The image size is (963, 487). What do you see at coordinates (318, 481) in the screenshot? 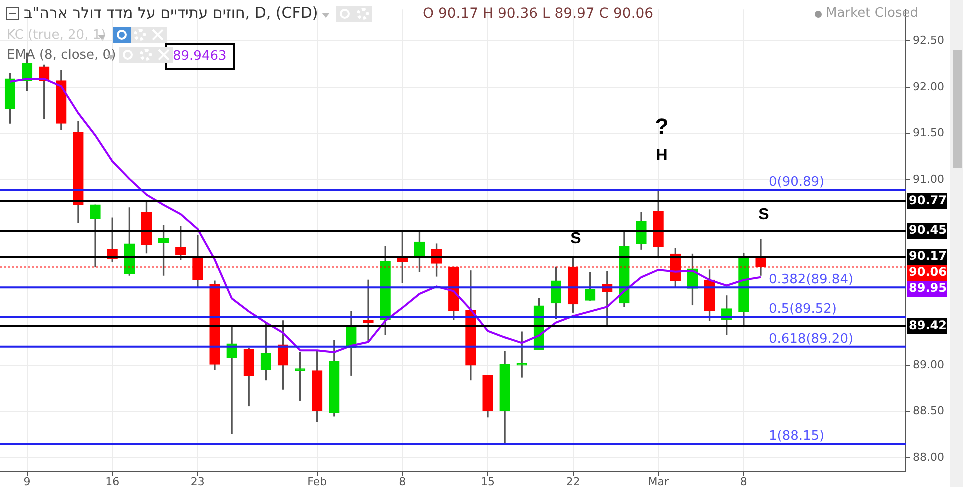
I see `x-tick-label: Feb` at bounding box center [318, 481].